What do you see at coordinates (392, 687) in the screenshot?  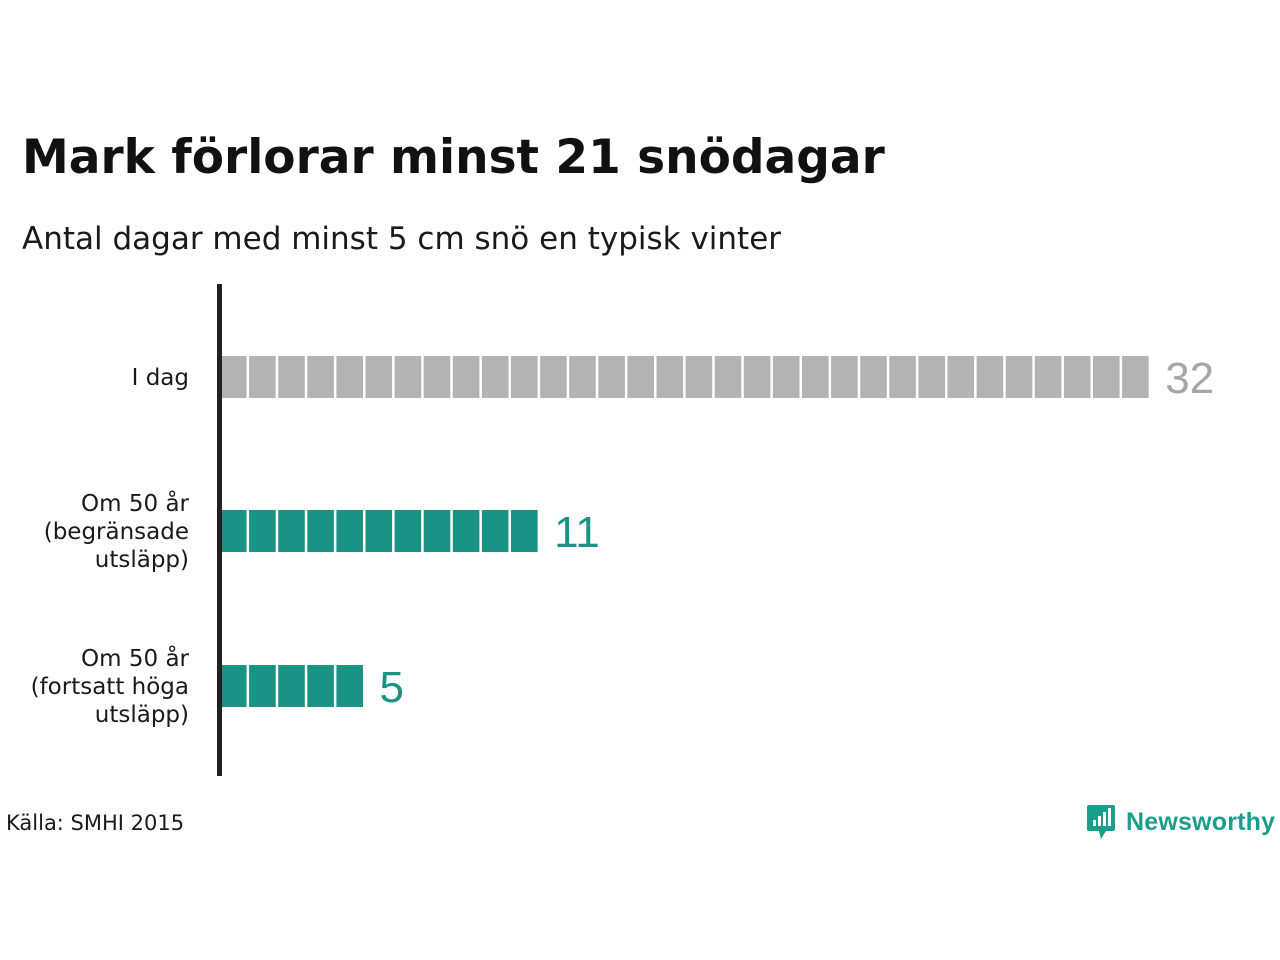 I see `value-label: 5` at bounding box center [392, 687].